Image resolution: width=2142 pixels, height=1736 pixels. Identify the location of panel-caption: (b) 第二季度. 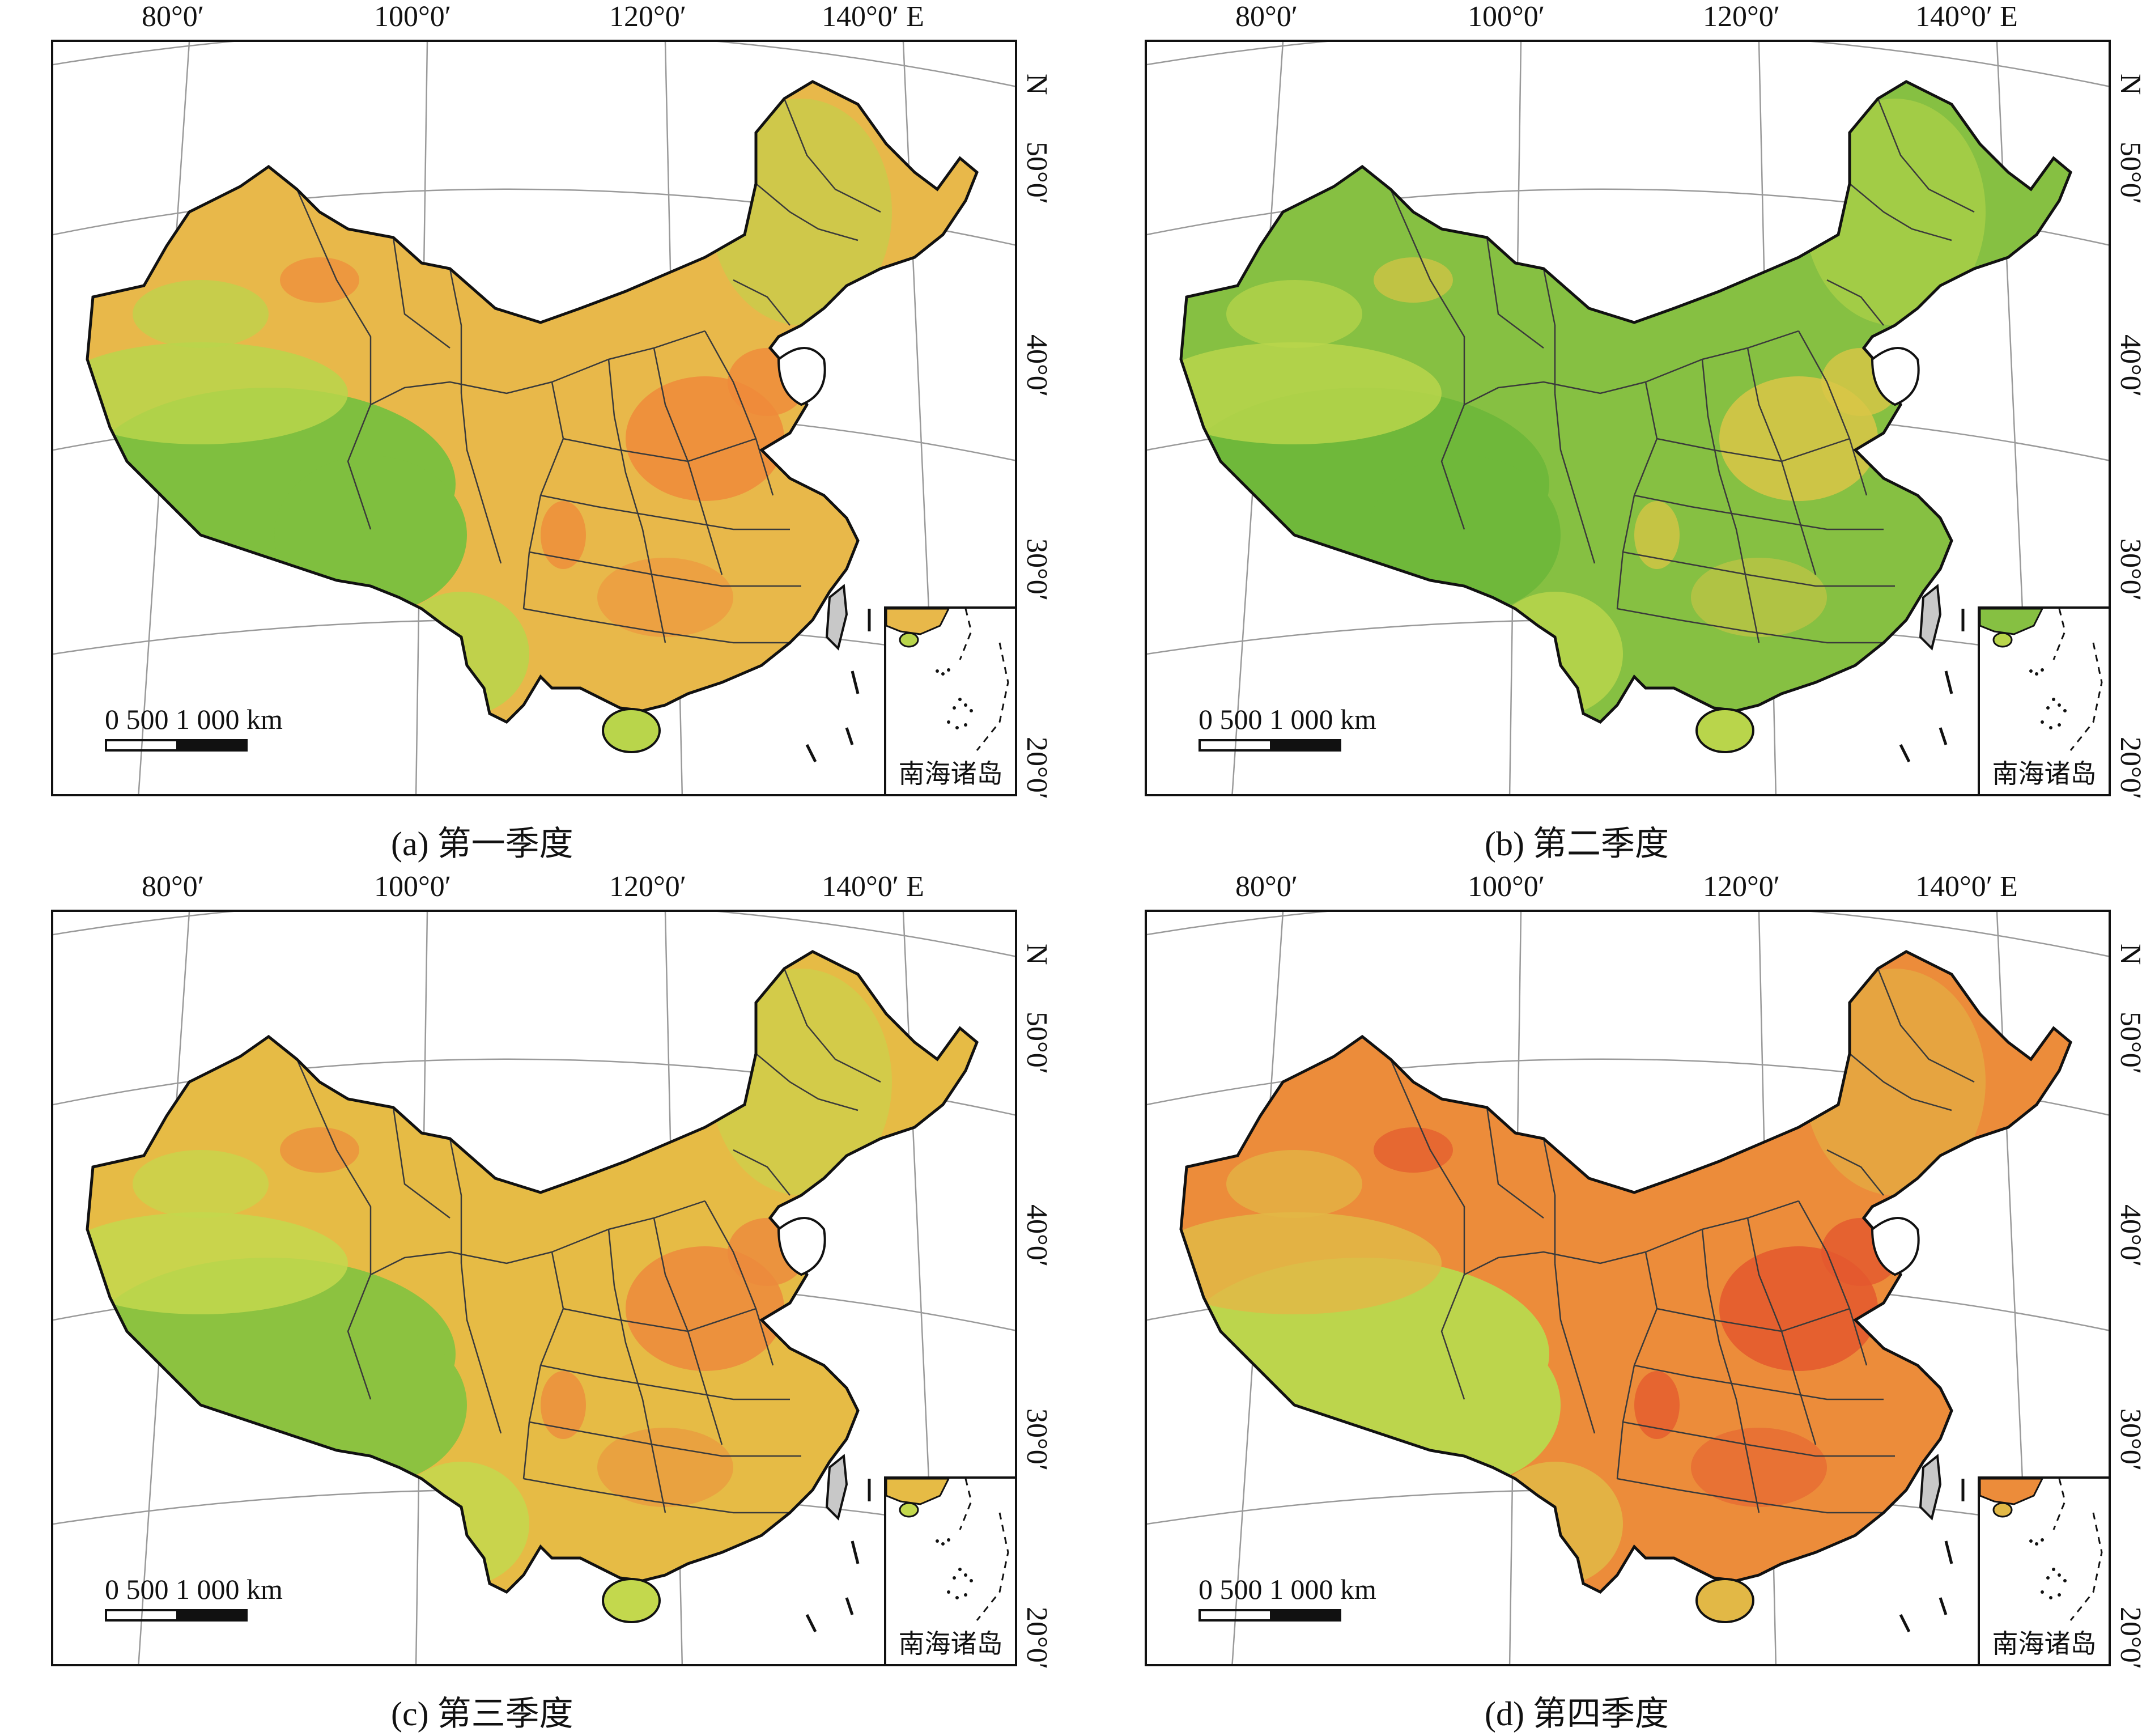
(1577, 844).